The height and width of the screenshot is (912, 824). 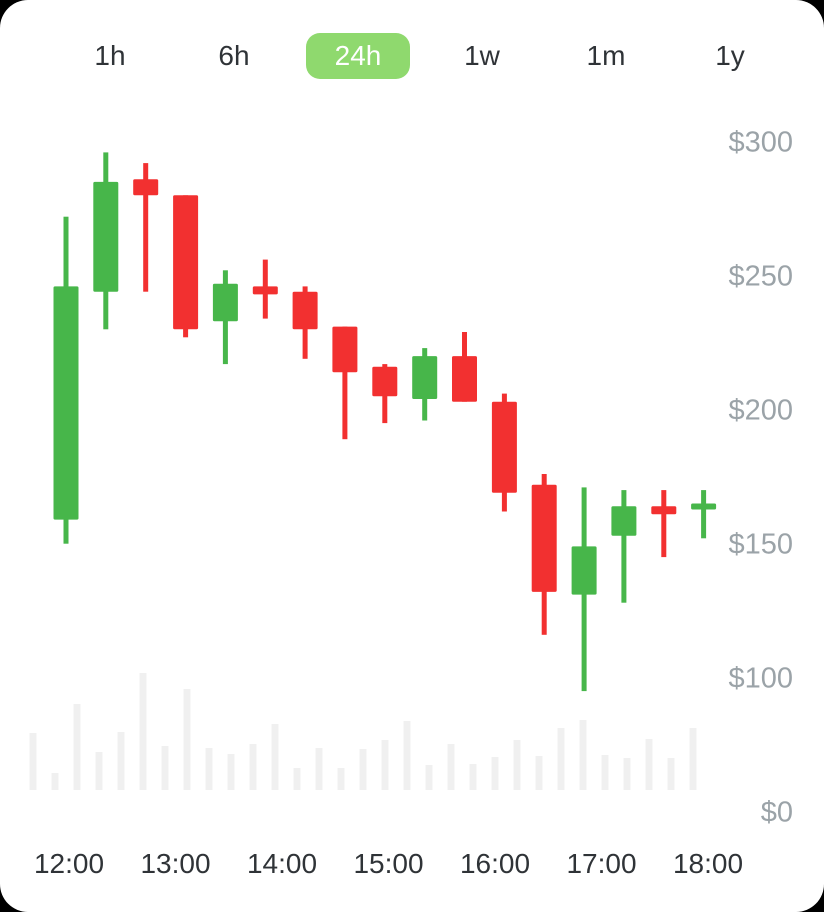 What do you see at coordinates (420, 56) in the screenshot?
I see `timeframe-tabs: 1h 6h 24h 1w 1m 1y` at bounding box center [420, 56].